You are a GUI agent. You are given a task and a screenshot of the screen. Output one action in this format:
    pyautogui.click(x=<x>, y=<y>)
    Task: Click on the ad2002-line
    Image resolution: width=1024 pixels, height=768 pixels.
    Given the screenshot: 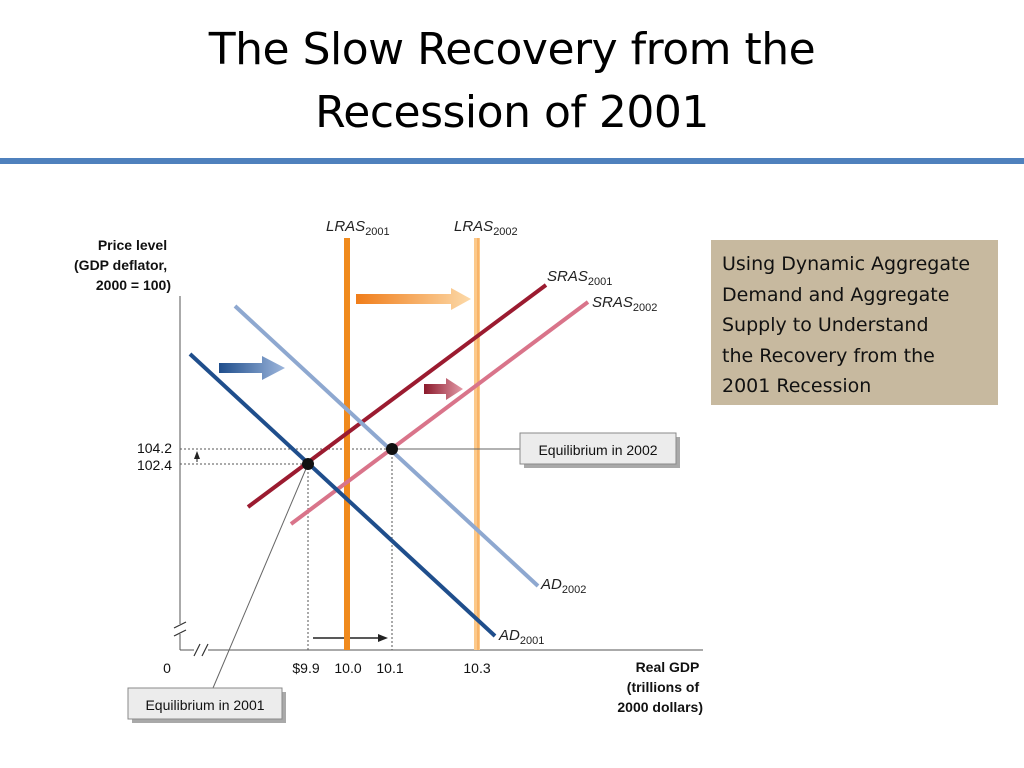 What is the action you would take?
    pyautogui.click(x=386, y=446)
    